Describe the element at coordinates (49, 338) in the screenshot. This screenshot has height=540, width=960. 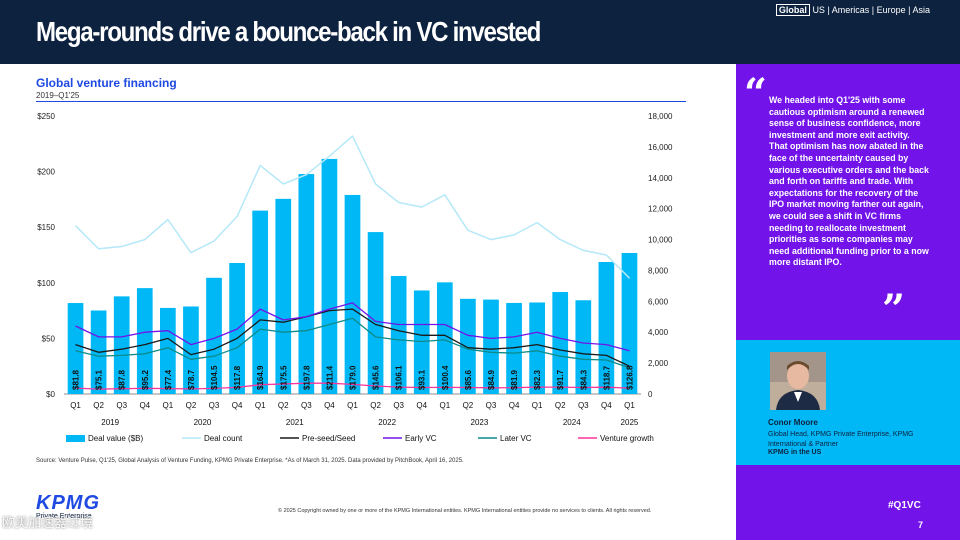
I see `left-axis-tick: $50` at that location.